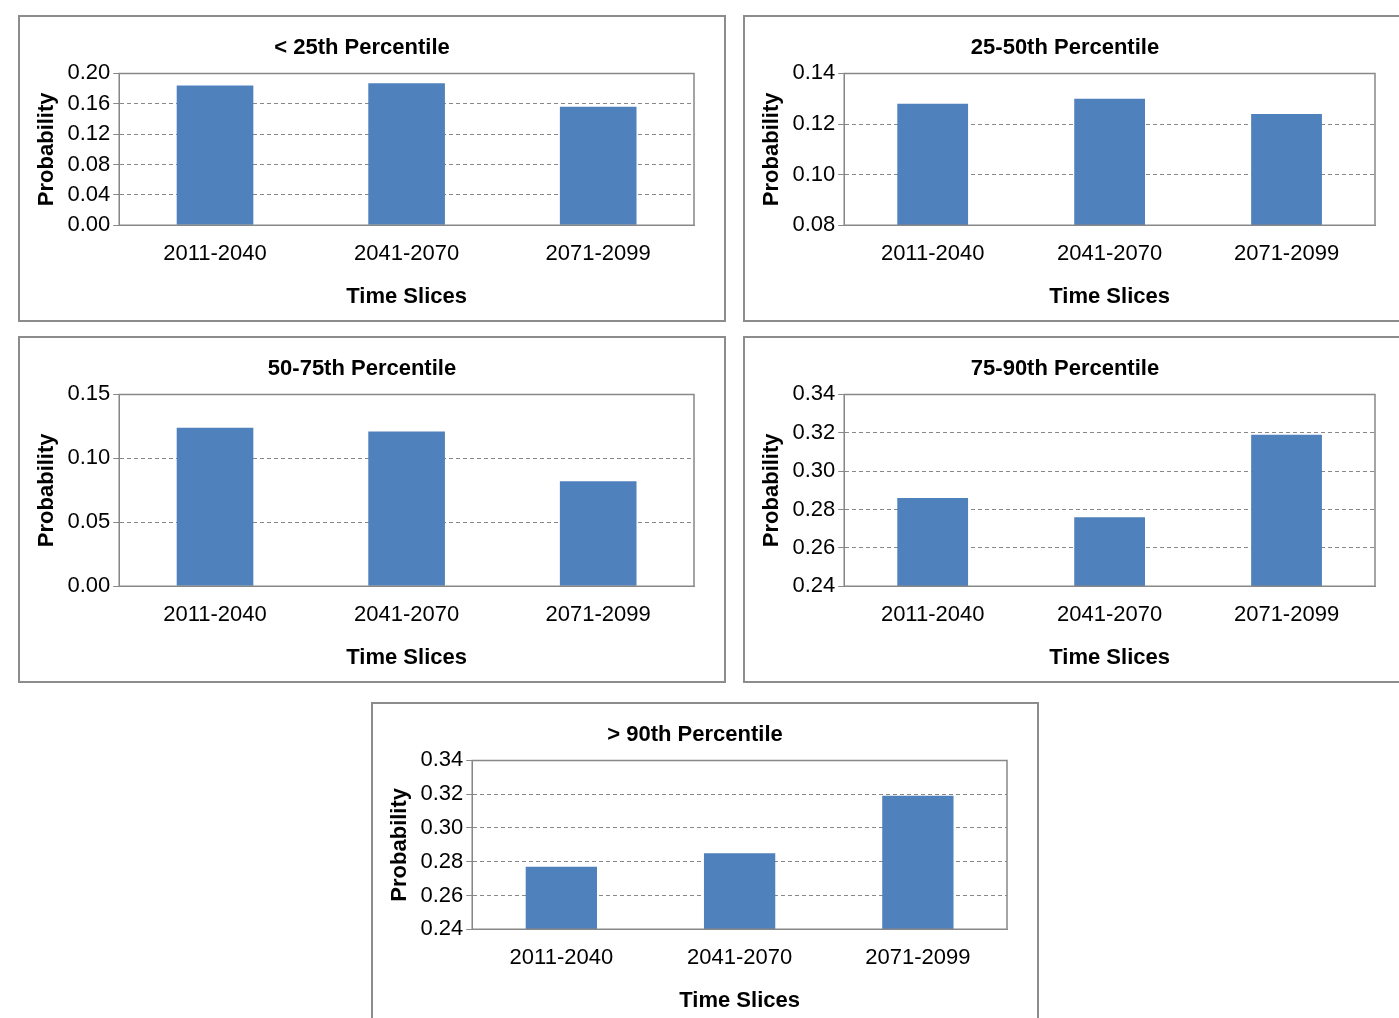  What do you see at coordinates (362, 368) in the screenshot?
I see `chart-title: 50-75th Percentile` at bounding box center [362, 368].